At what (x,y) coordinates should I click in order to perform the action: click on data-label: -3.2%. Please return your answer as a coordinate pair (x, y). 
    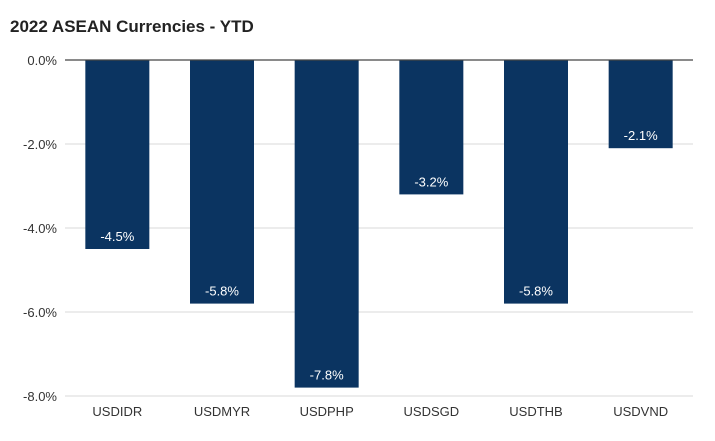
    Looking at the image, I should click on (431, 181).